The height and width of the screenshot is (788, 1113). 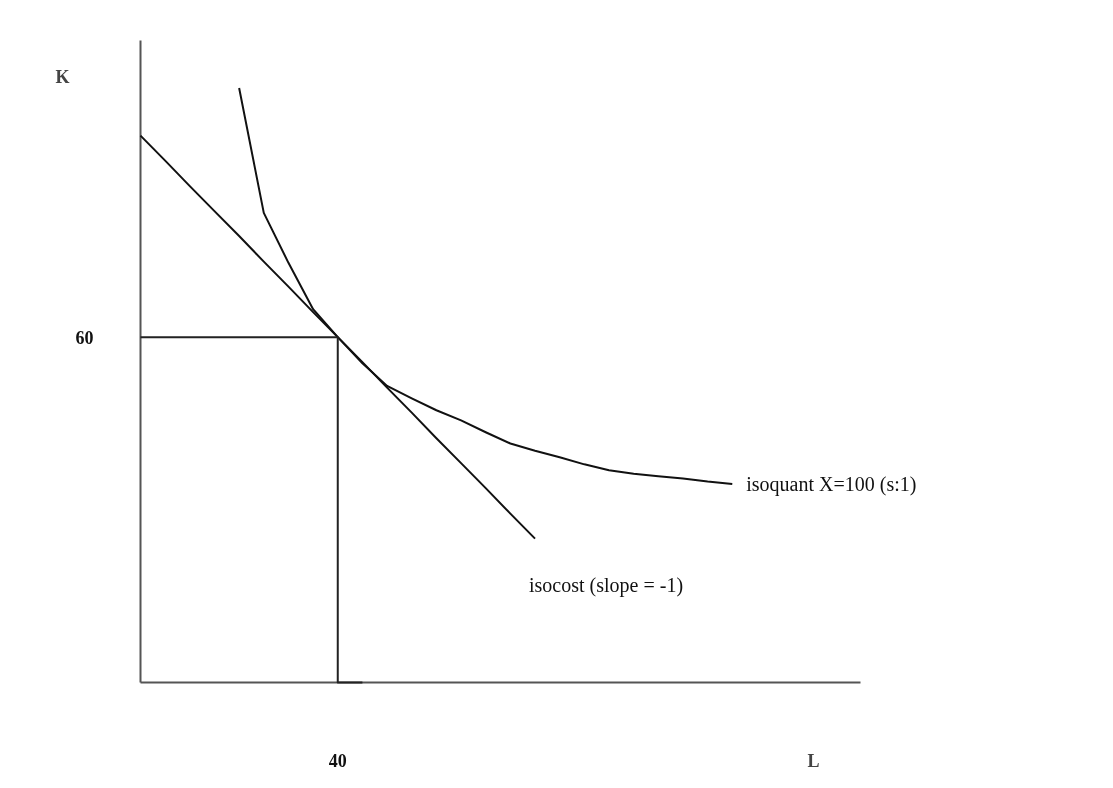 I want to click on series-label: isocost (slope = -1), so click(x=606, y=585).